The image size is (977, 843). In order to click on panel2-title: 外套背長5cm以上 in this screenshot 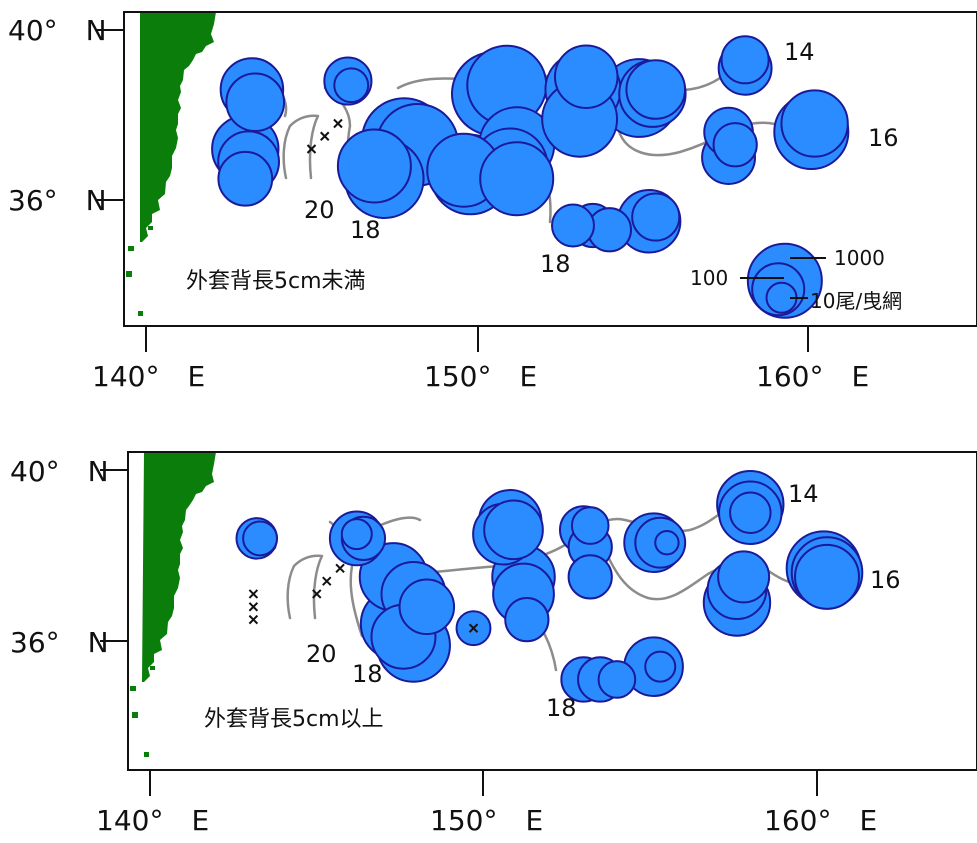, I will do `click(294, 719)`.